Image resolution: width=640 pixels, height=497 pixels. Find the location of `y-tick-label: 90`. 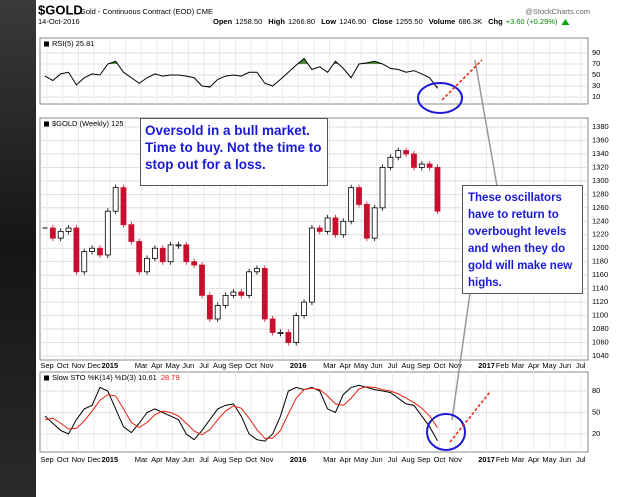

y-tick-label: 90 is located at coordinates (596, 52).